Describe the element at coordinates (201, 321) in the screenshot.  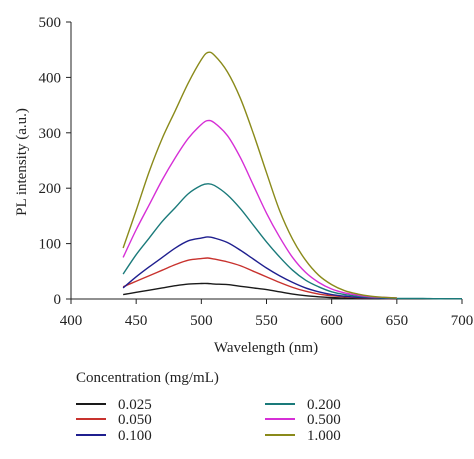
I see `x-tick-label: 500` at that location.